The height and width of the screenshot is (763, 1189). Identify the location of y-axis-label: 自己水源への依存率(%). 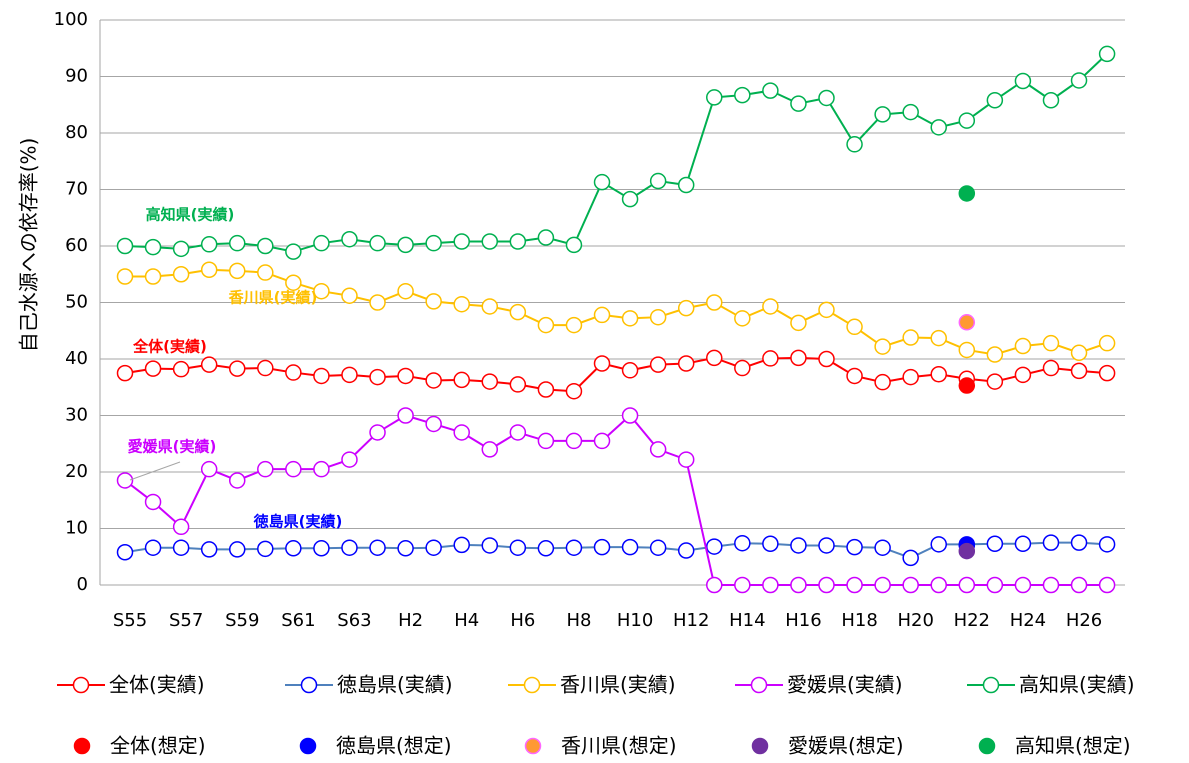
(29, 245).